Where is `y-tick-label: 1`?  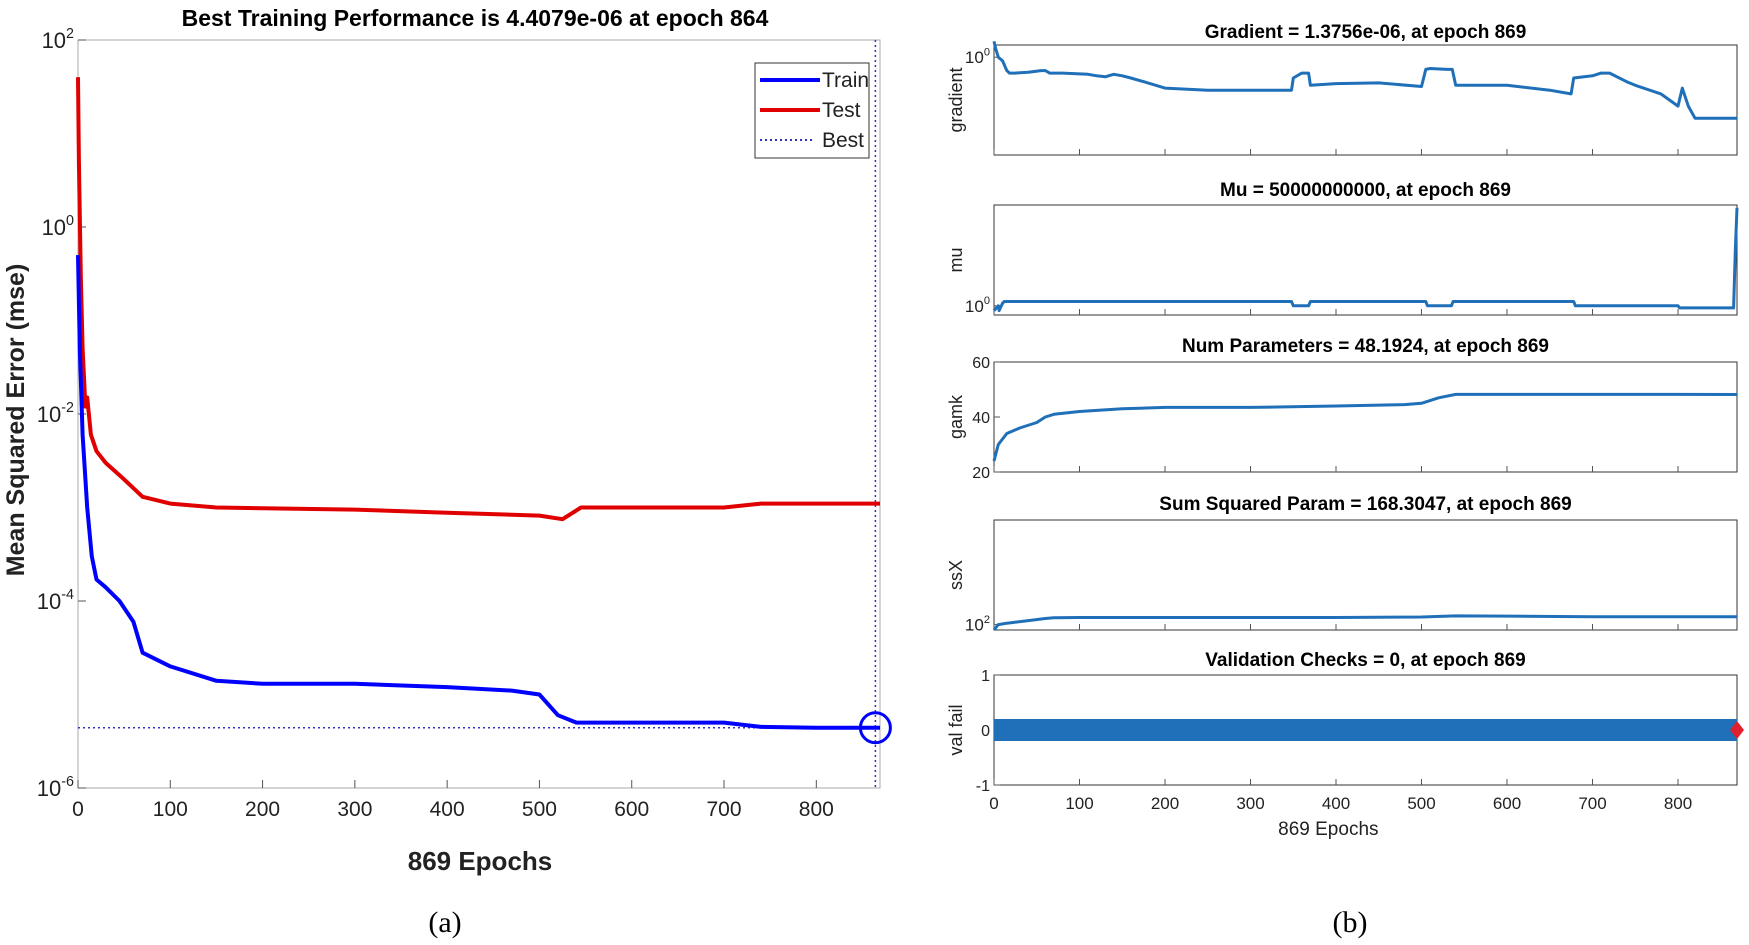
y-tick-label: 1 is located at coordinates (985, 676).